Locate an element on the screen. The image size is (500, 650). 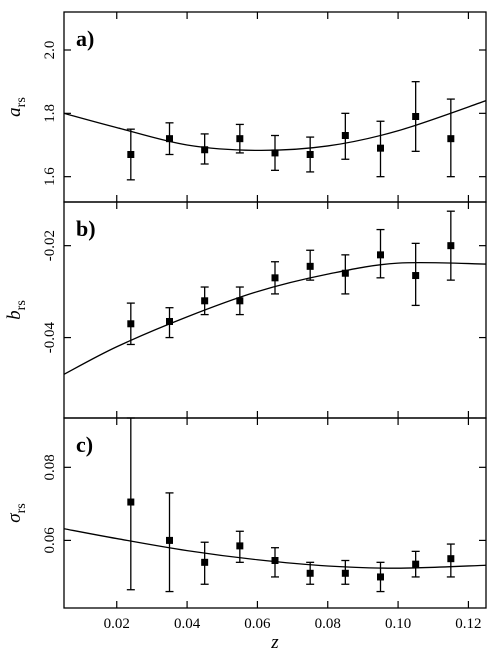
xtick-label: 0.12 is located at coordinates (468, 624).